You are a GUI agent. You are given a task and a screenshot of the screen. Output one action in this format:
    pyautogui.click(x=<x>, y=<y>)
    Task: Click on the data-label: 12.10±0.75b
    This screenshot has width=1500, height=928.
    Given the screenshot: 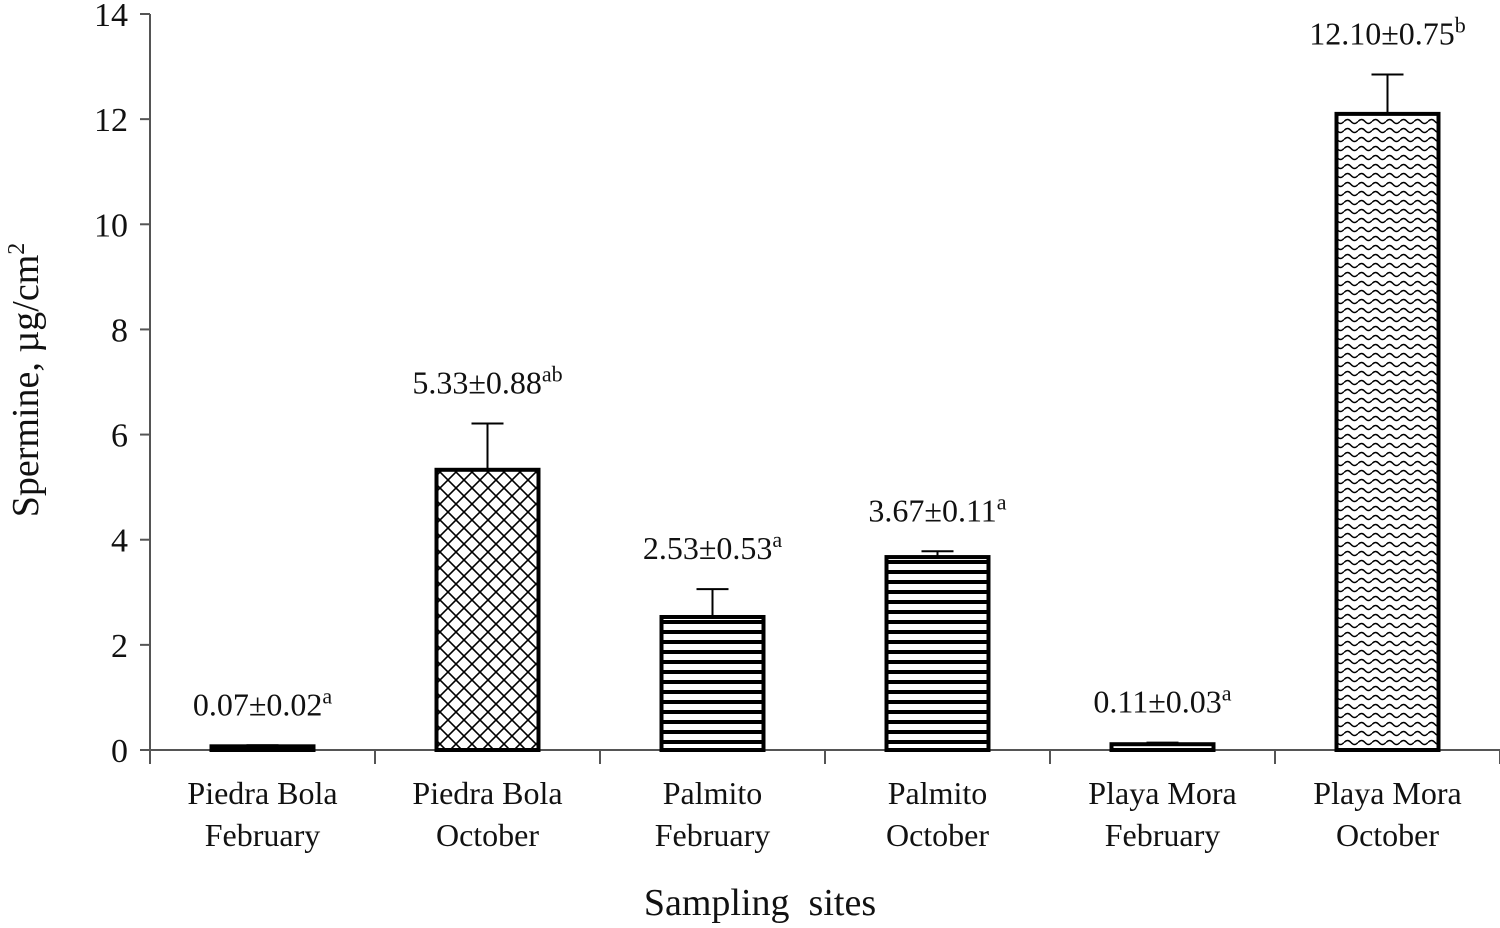 What is the action you would take?
    pyautogui.click(x=1387, y=31)
    